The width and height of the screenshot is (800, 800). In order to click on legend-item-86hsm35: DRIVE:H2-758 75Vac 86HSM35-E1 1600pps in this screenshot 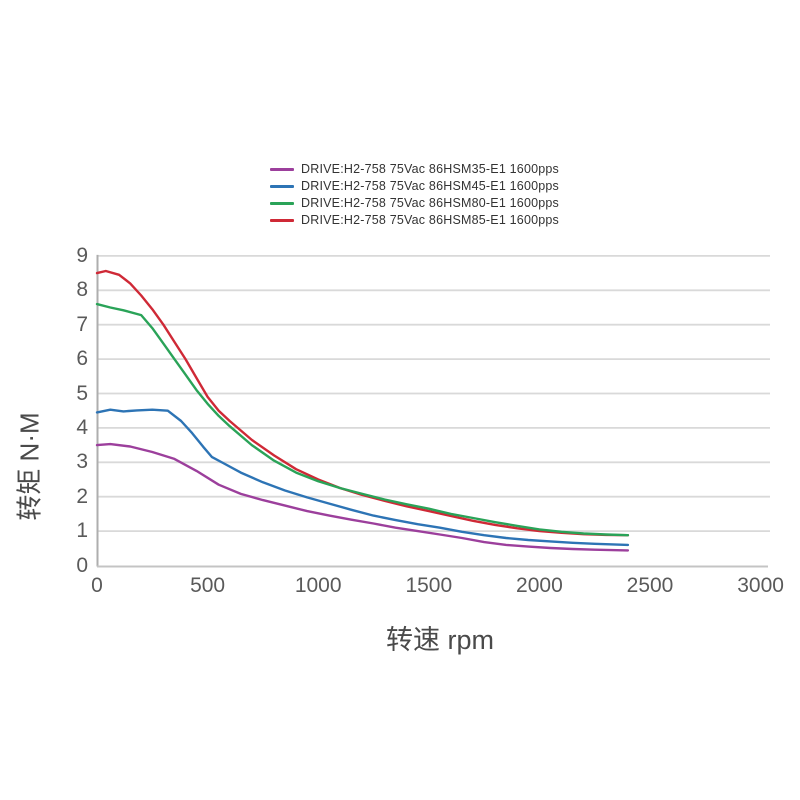, I will do `click(414, 169)`.